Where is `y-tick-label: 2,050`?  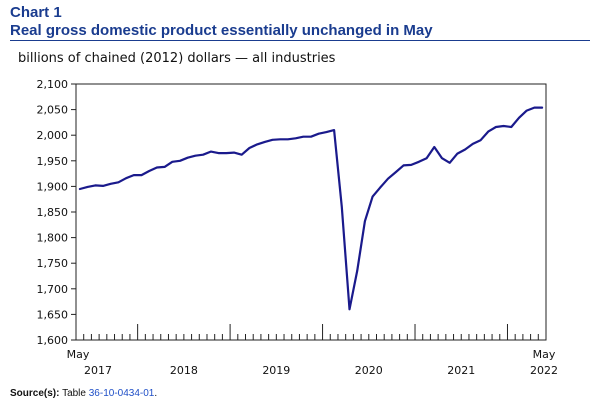
y-tick-label: 2,050 is located at coordinates (53, 110).